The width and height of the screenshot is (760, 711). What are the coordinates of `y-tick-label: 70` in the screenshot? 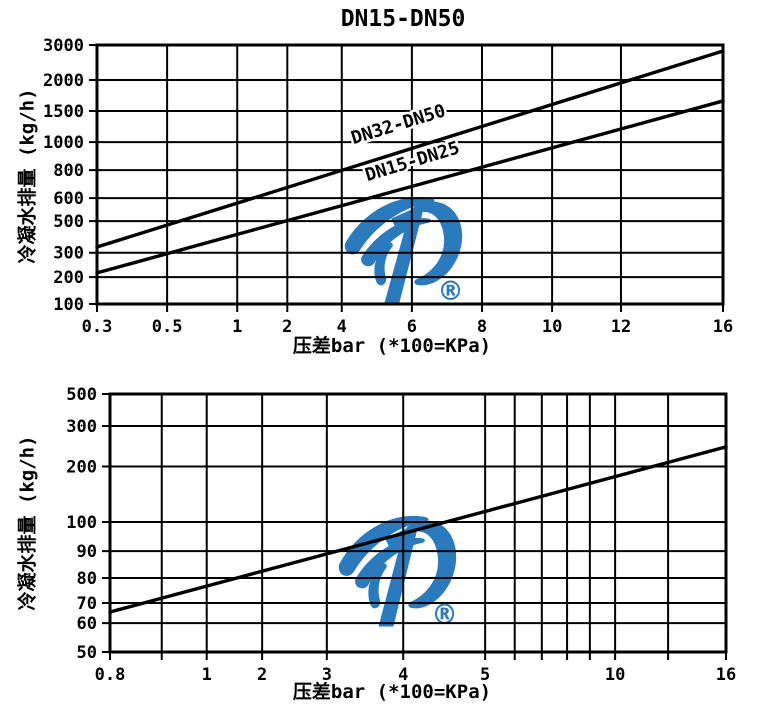 It's located at (87, 604).